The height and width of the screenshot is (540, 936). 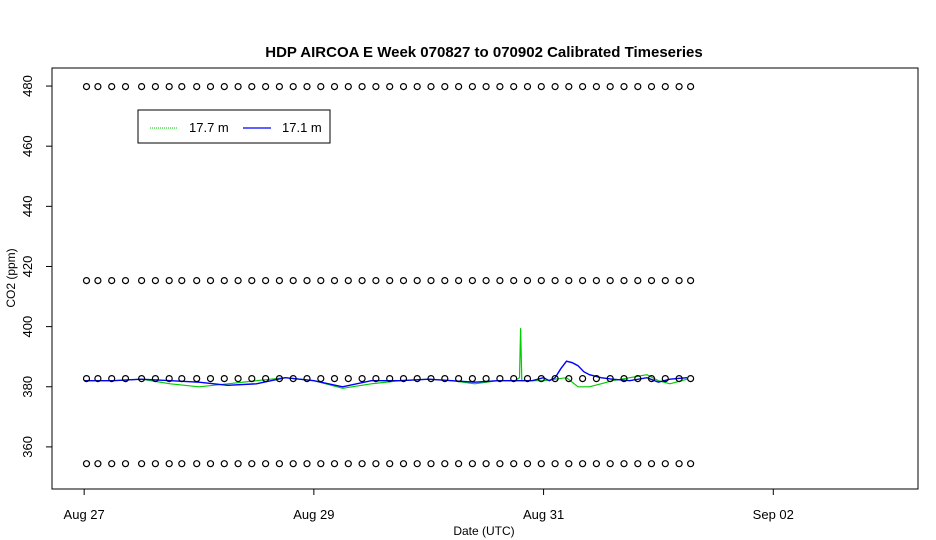 I want to click on x-axis: Aug 27 Aug 29 Aug 31 Sep 02, so click(x=429, y=505).